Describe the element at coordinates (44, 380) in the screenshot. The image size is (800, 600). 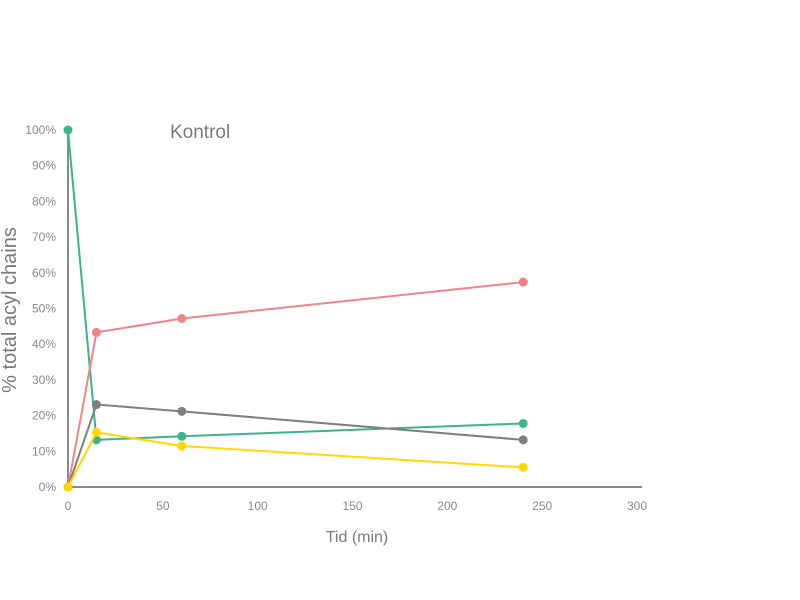
I see `y-tick-label: 30%` at that location.